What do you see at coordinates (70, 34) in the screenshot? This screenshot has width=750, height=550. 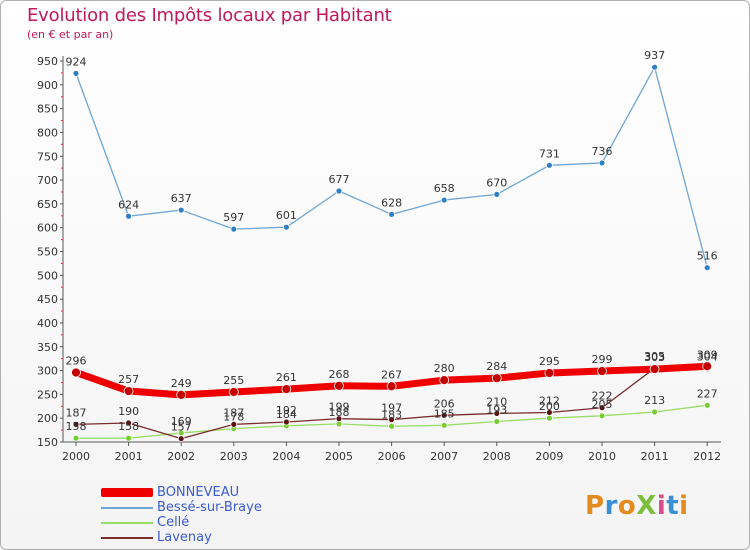 I see `chart-subtitle: (en € et par an)` at bounding box center [70, 34].